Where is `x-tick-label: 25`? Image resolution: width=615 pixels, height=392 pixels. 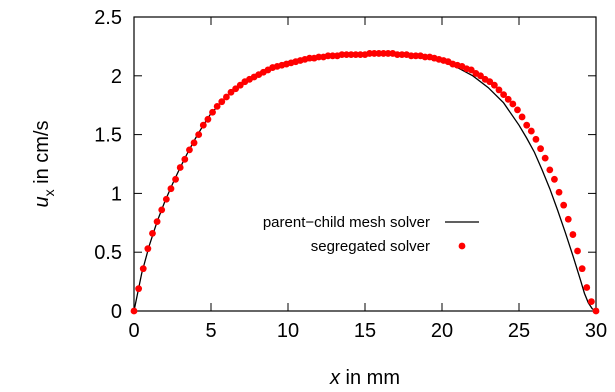 x-tick-label: 25 is located at coordinates (519, 331).